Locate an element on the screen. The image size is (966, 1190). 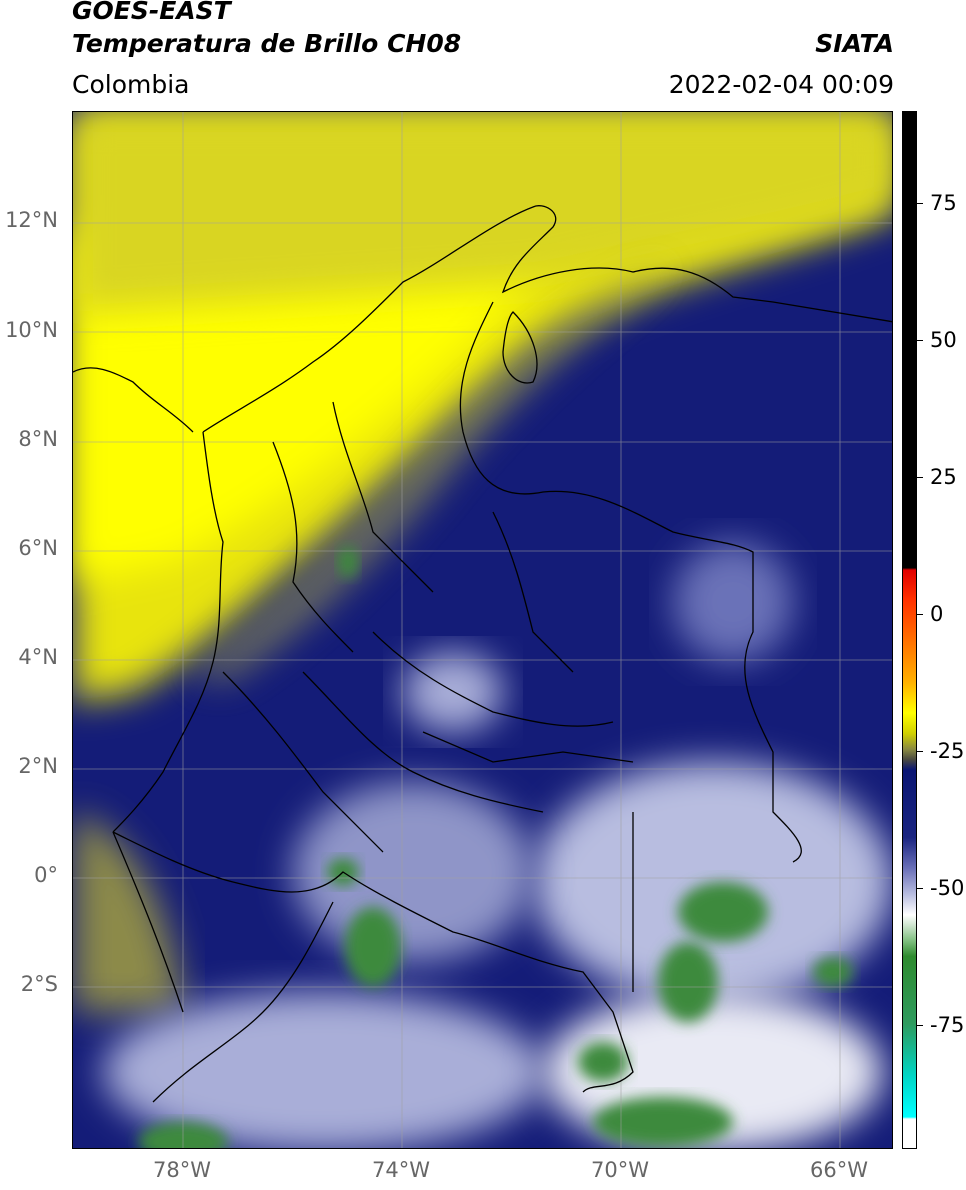
panama-coast is located at coordinates (133, 400).